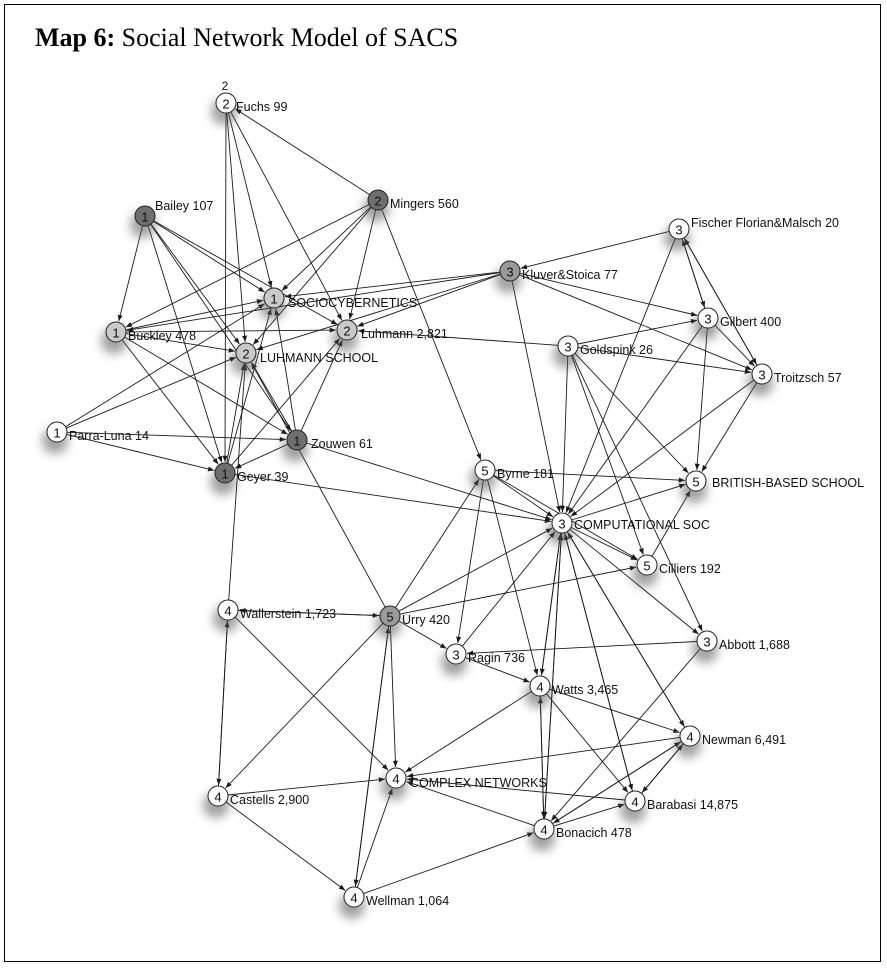  Describe the element at coordinates (246, 38) in the screenshot. I see `map-title: Map 6: Social Network Model of SACS` at that location.